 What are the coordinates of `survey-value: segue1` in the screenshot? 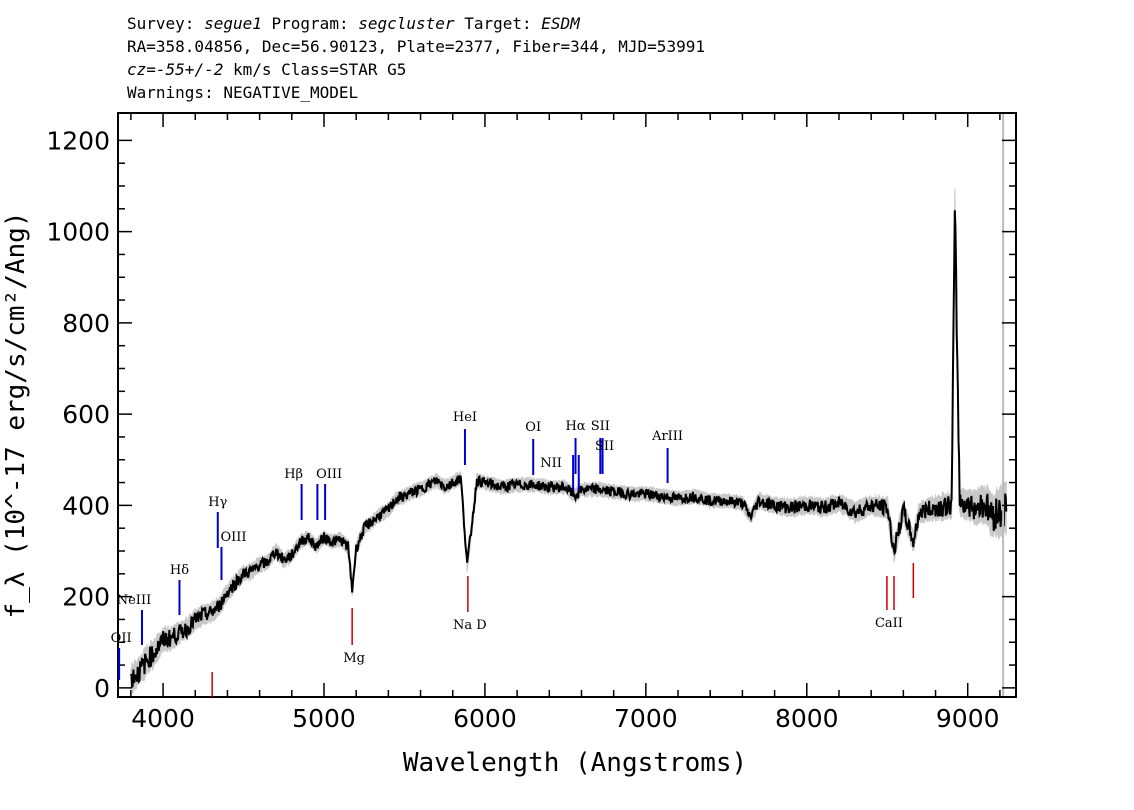 It's located at (233, 23).